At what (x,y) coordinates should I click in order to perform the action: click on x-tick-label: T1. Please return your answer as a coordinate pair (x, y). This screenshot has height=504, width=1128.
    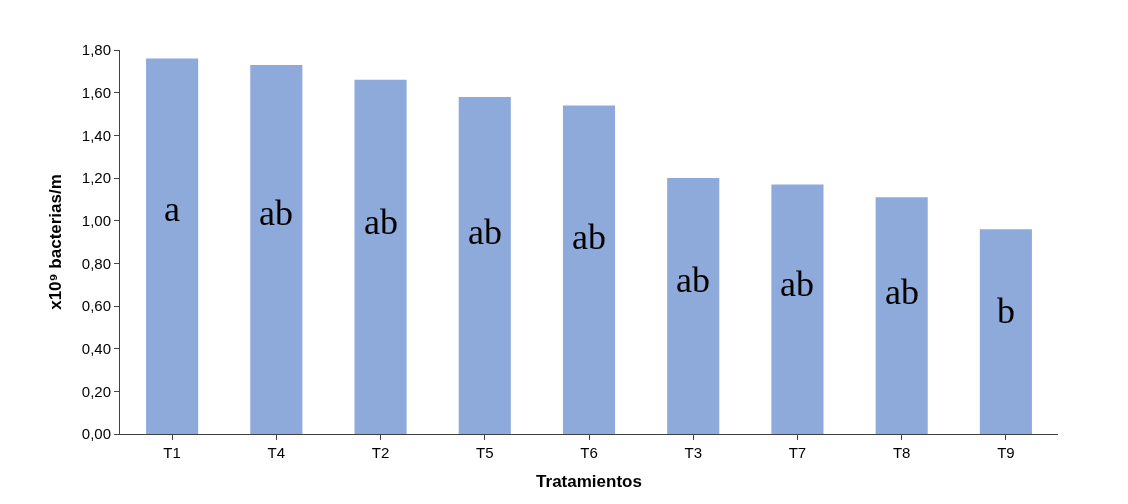
    Looking at the image, I should click on (172, 452).